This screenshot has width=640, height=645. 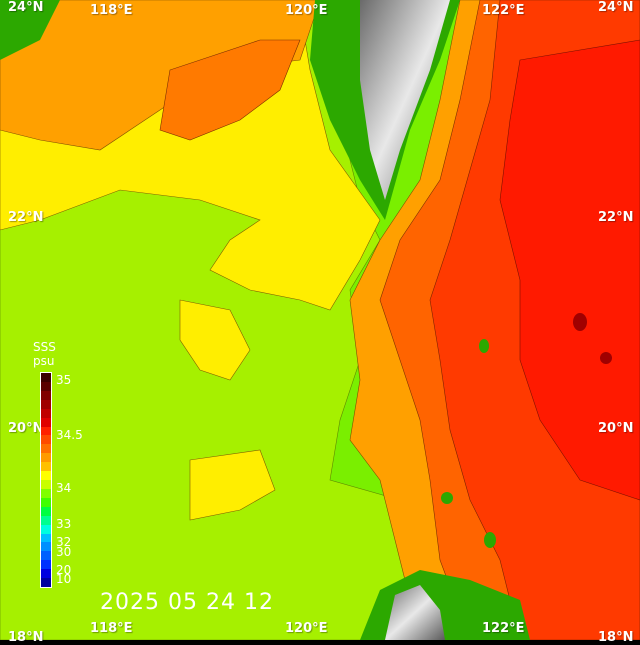 What do you see at coordinates (111, 628) in the screenshot?
I see `lon-label-118-bottom: 118°E` at bounding box center [111, 628].